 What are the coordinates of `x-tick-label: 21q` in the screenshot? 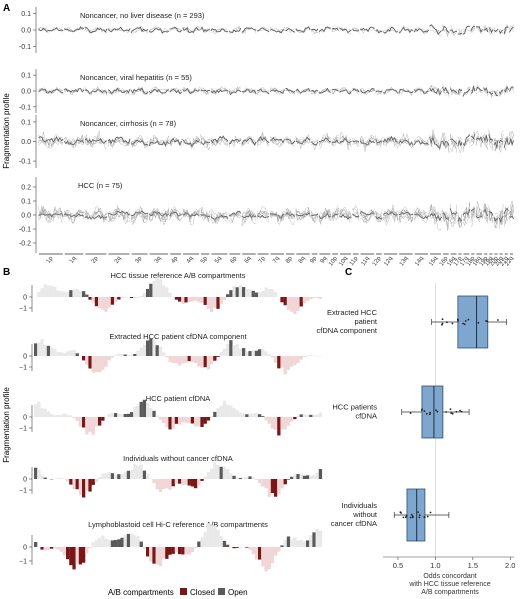 It's located at (504, 262).